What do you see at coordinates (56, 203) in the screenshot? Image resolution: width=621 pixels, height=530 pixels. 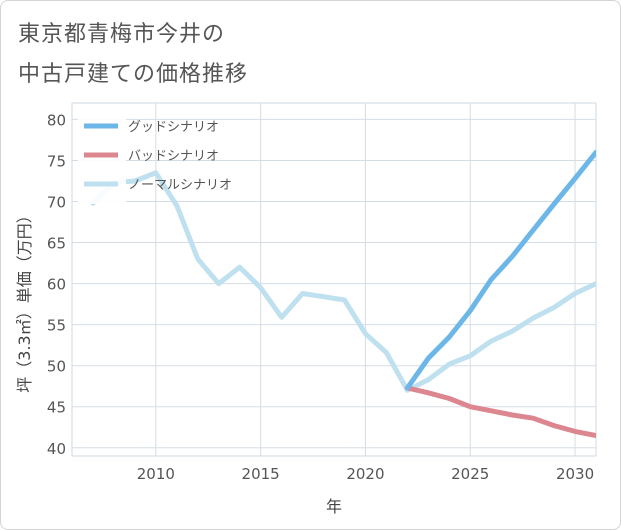 I see `y-tick-label-70: 70` at bounding box center [56, 203].